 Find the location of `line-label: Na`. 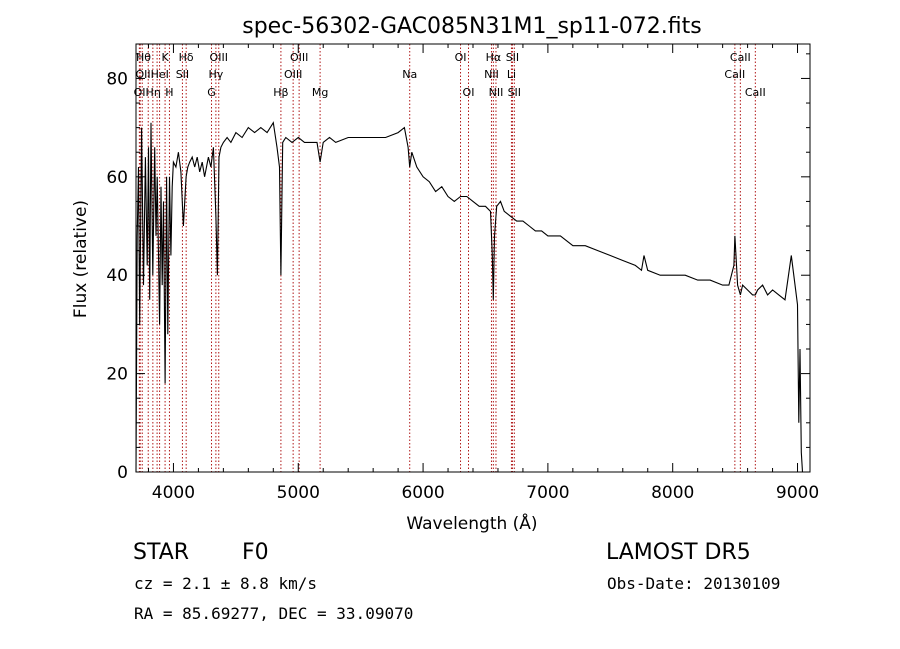

line-label: Na is located at coordinates (409, 74).